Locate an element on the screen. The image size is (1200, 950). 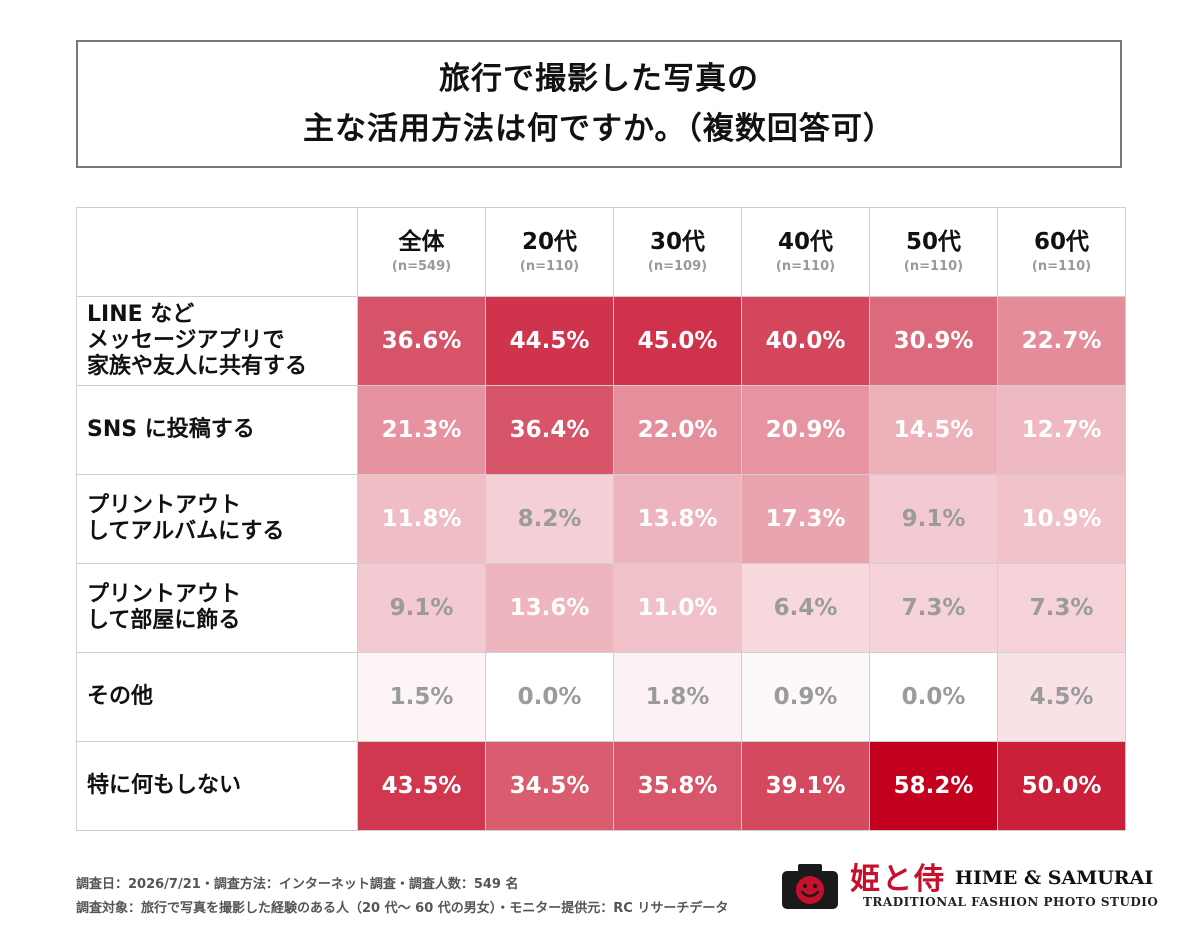
heatmap-cell: 22.7% is located at coordinates (1061, 341).